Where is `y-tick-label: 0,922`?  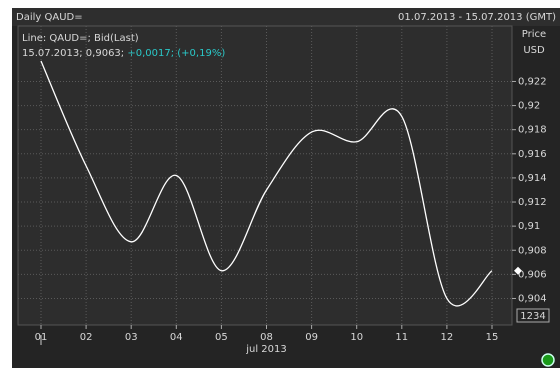 y-tick-label: 0,922 is located at coordinates (532, 81).